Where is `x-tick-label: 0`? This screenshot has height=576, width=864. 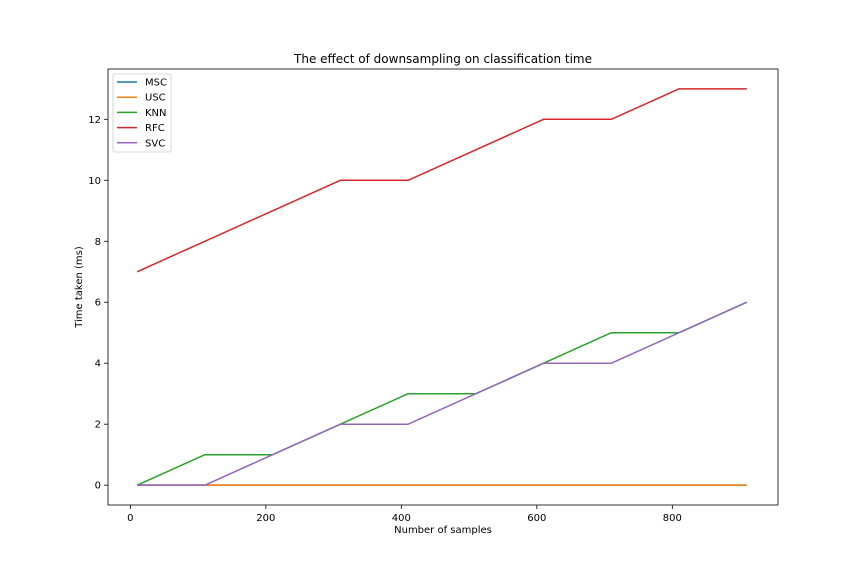 x-tick-label: 0 is located at coordinates (130, 518).